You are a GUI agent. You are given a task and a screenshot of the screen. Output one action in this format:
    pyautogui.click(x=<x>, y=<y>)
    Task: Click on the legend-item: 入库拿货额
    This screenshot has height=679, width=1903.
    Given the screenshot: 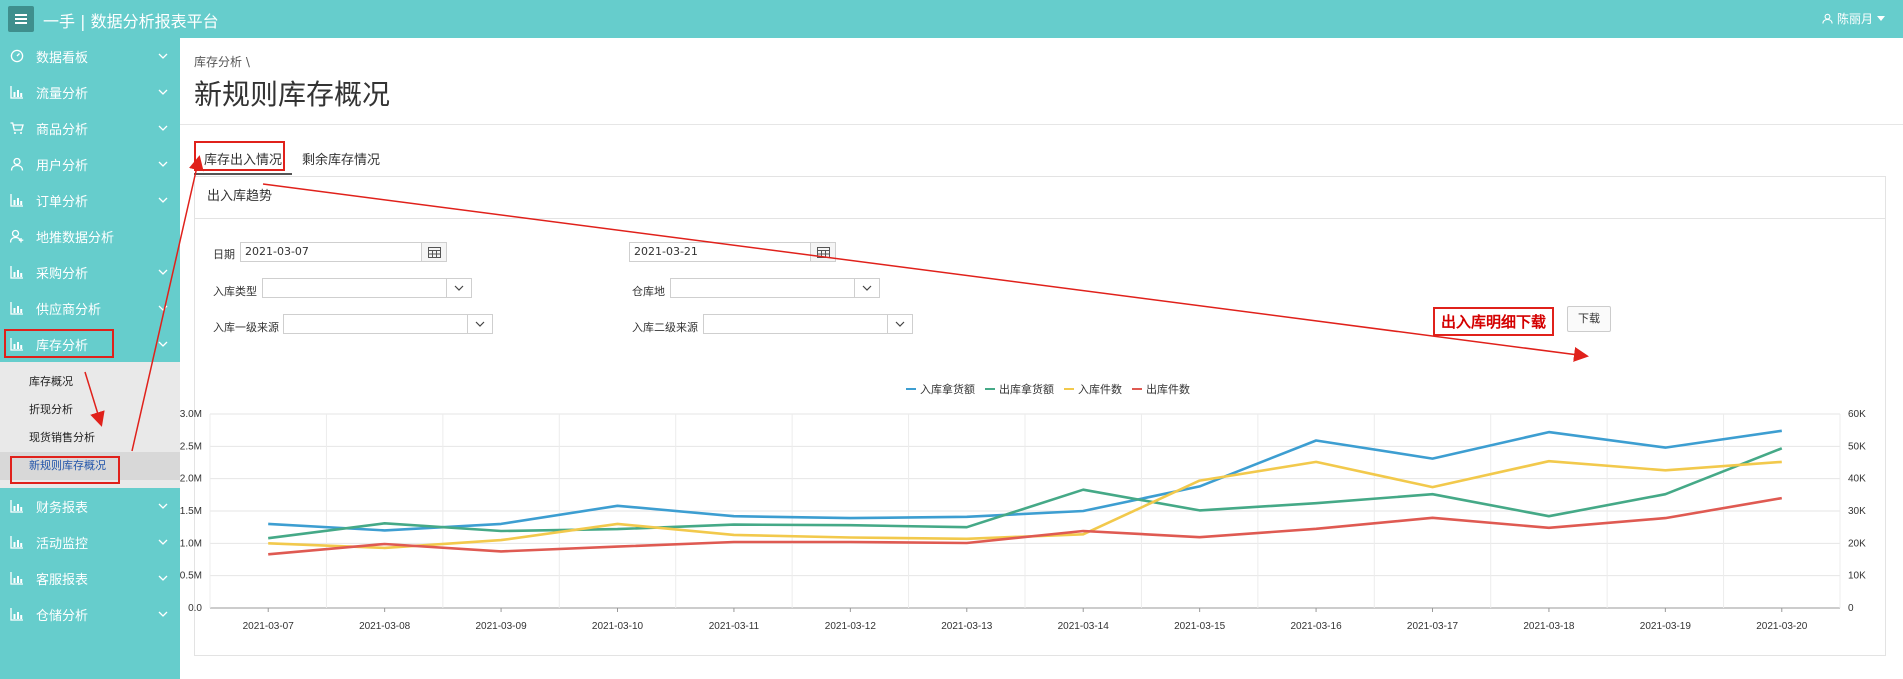 What is the action you would take?
    pyautogui.click(x=940, y=389)
    